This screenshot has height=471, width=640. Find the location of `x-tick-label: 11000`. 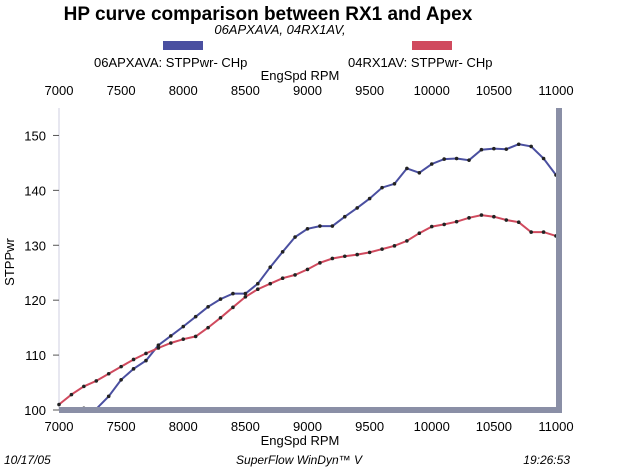

x-tick-label: 11000 is located at coordinates (555, 426).